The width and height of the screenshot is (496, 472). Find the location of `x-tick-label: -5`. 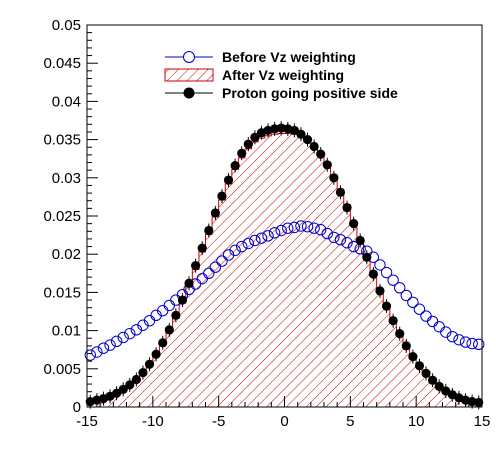

x-tick-label: -5 is located at coordinates (218, 421).